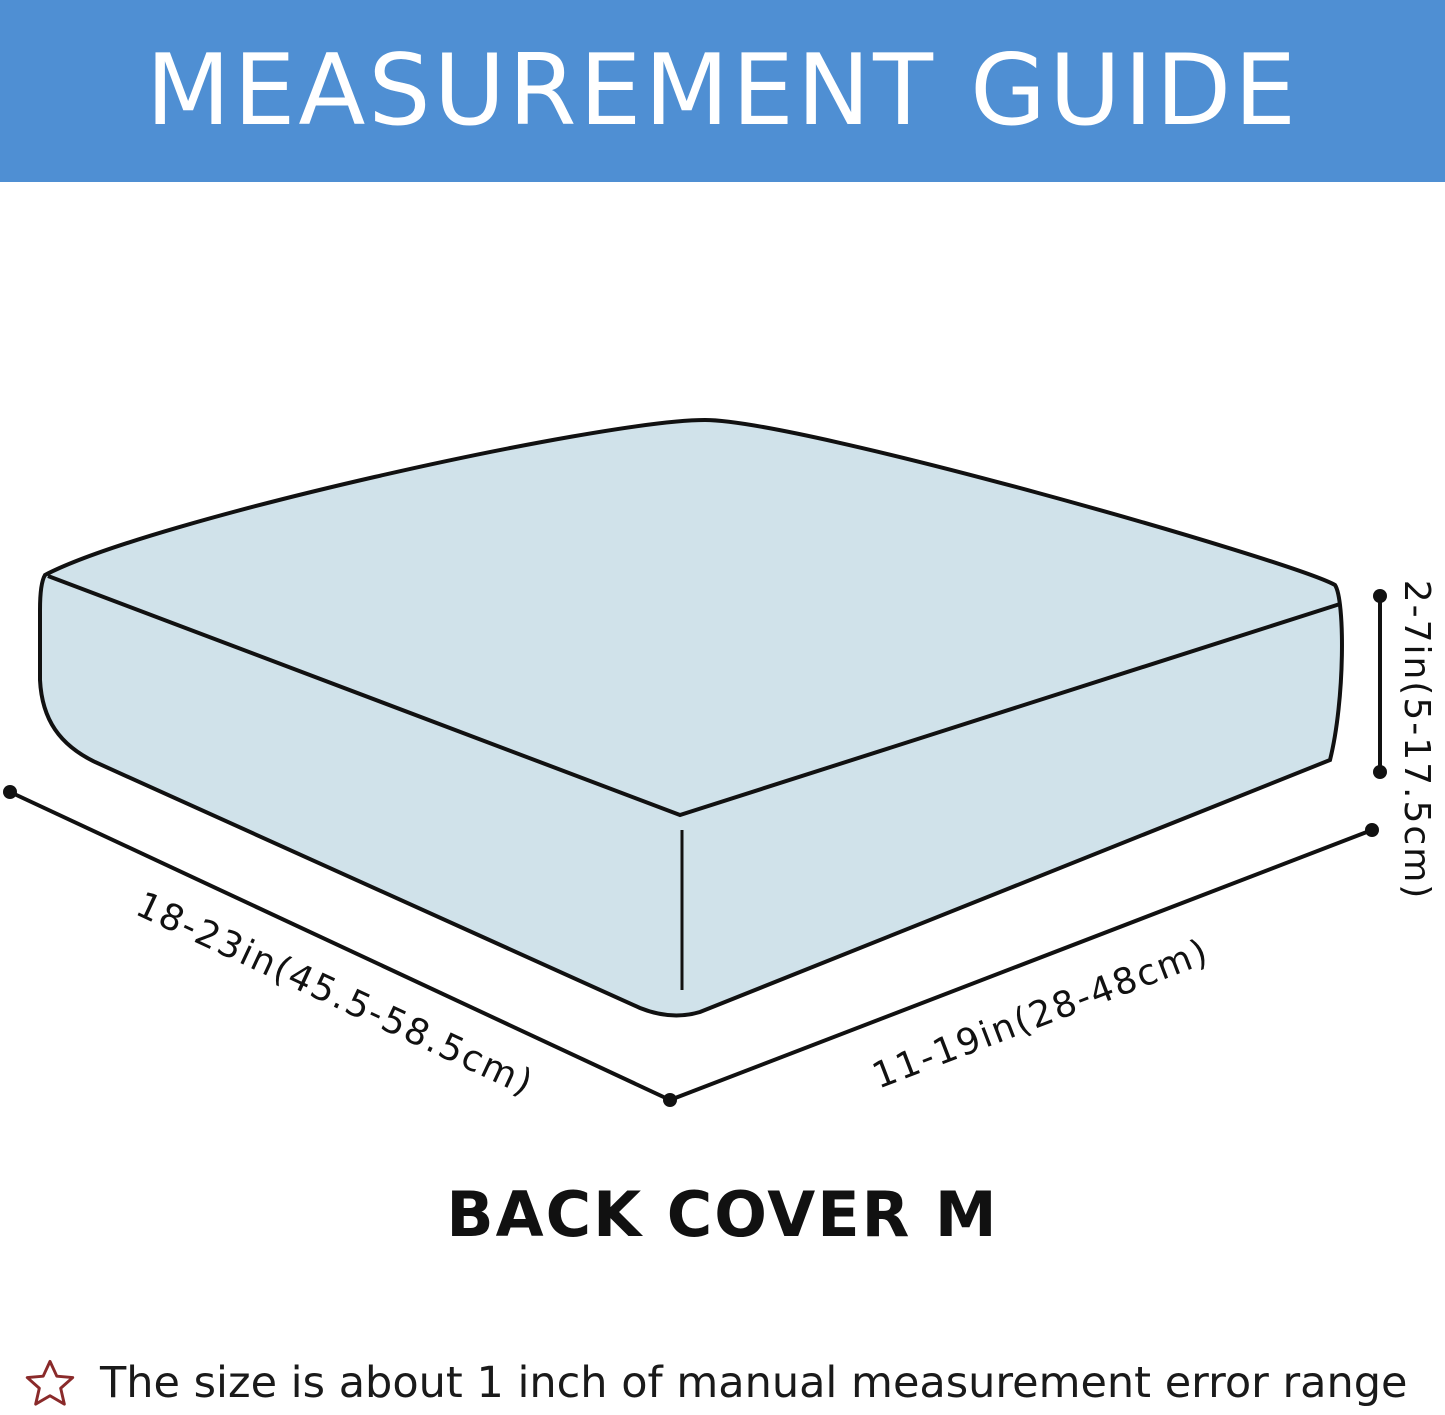  What do you see at coordinates (722, 1214) in the screenshot?
I see `model-name: BACK COVER M` at bounding box center [722, 1214].